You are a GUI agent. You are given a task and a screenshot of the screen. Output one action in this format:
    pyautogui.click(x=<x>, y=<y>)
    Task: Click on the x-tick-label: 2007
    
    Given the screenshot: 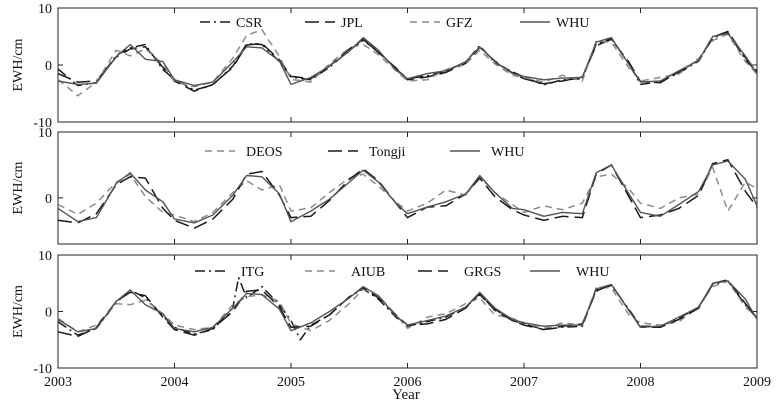 What is the action you would take?
    pyautogui.click(x=524, y=382)
    